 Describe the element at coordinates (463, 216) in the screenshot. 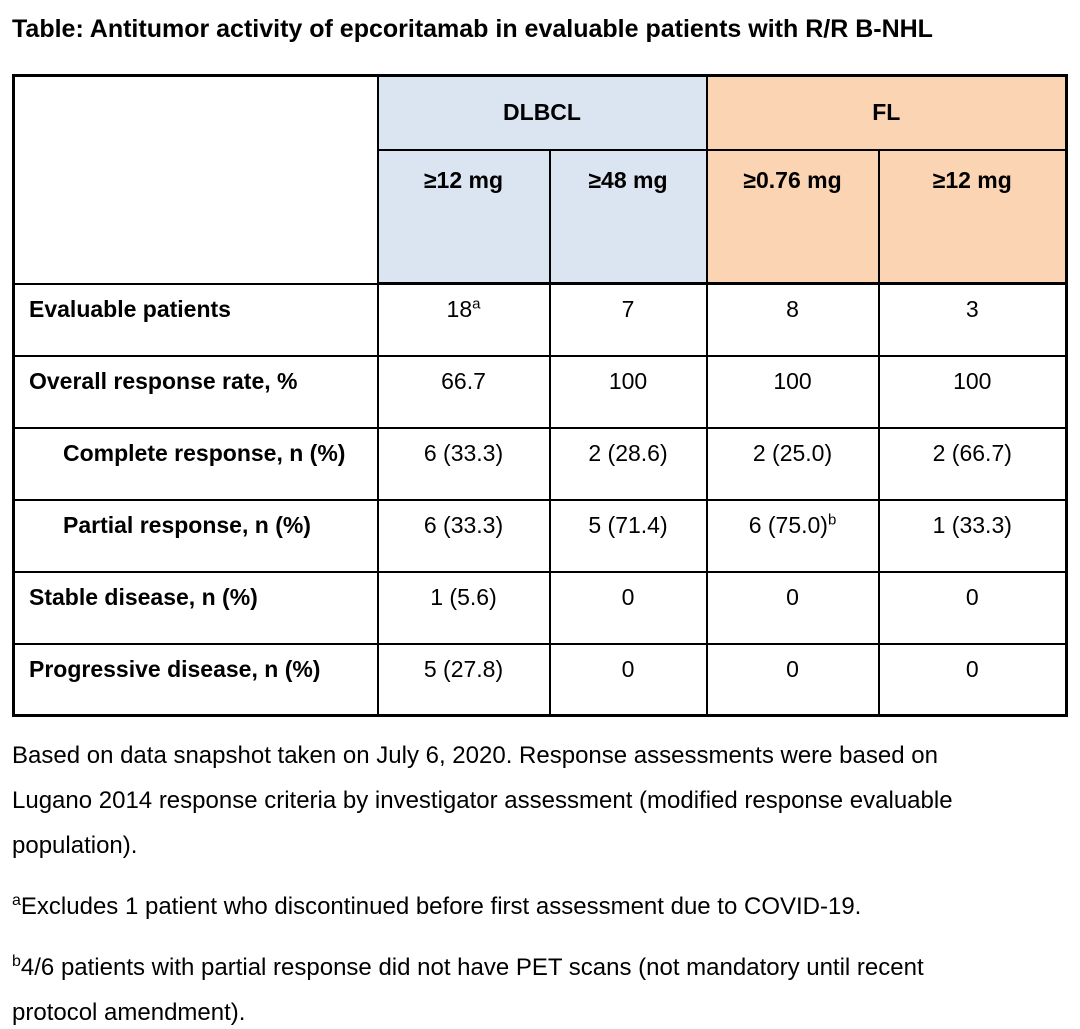

I see `dose-header-dlbcl-ge12mg: ≥12 mg` at that location.